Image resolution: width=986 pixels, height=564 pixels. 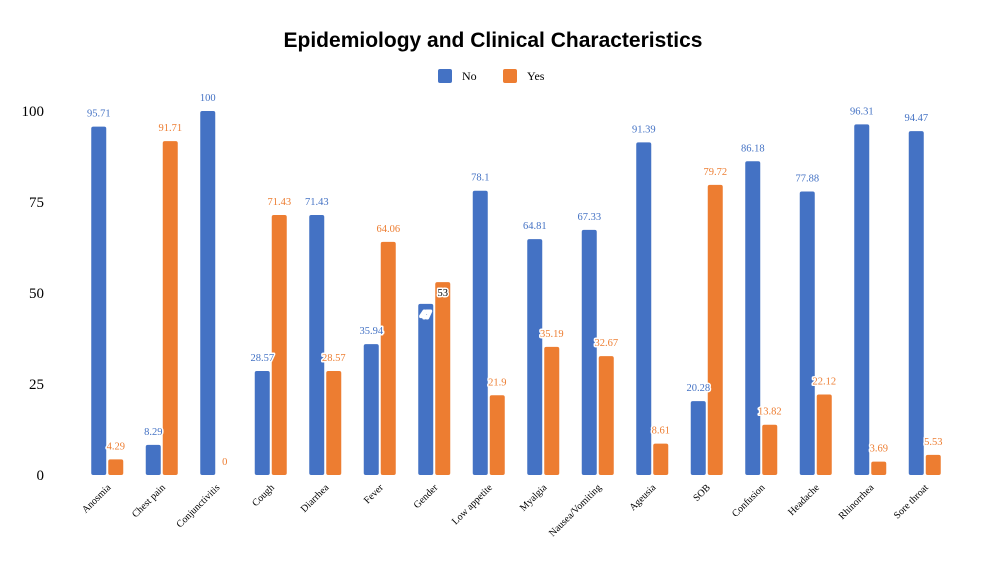 I want to click on y-tick-label: 50, so click(x=36, y=294).